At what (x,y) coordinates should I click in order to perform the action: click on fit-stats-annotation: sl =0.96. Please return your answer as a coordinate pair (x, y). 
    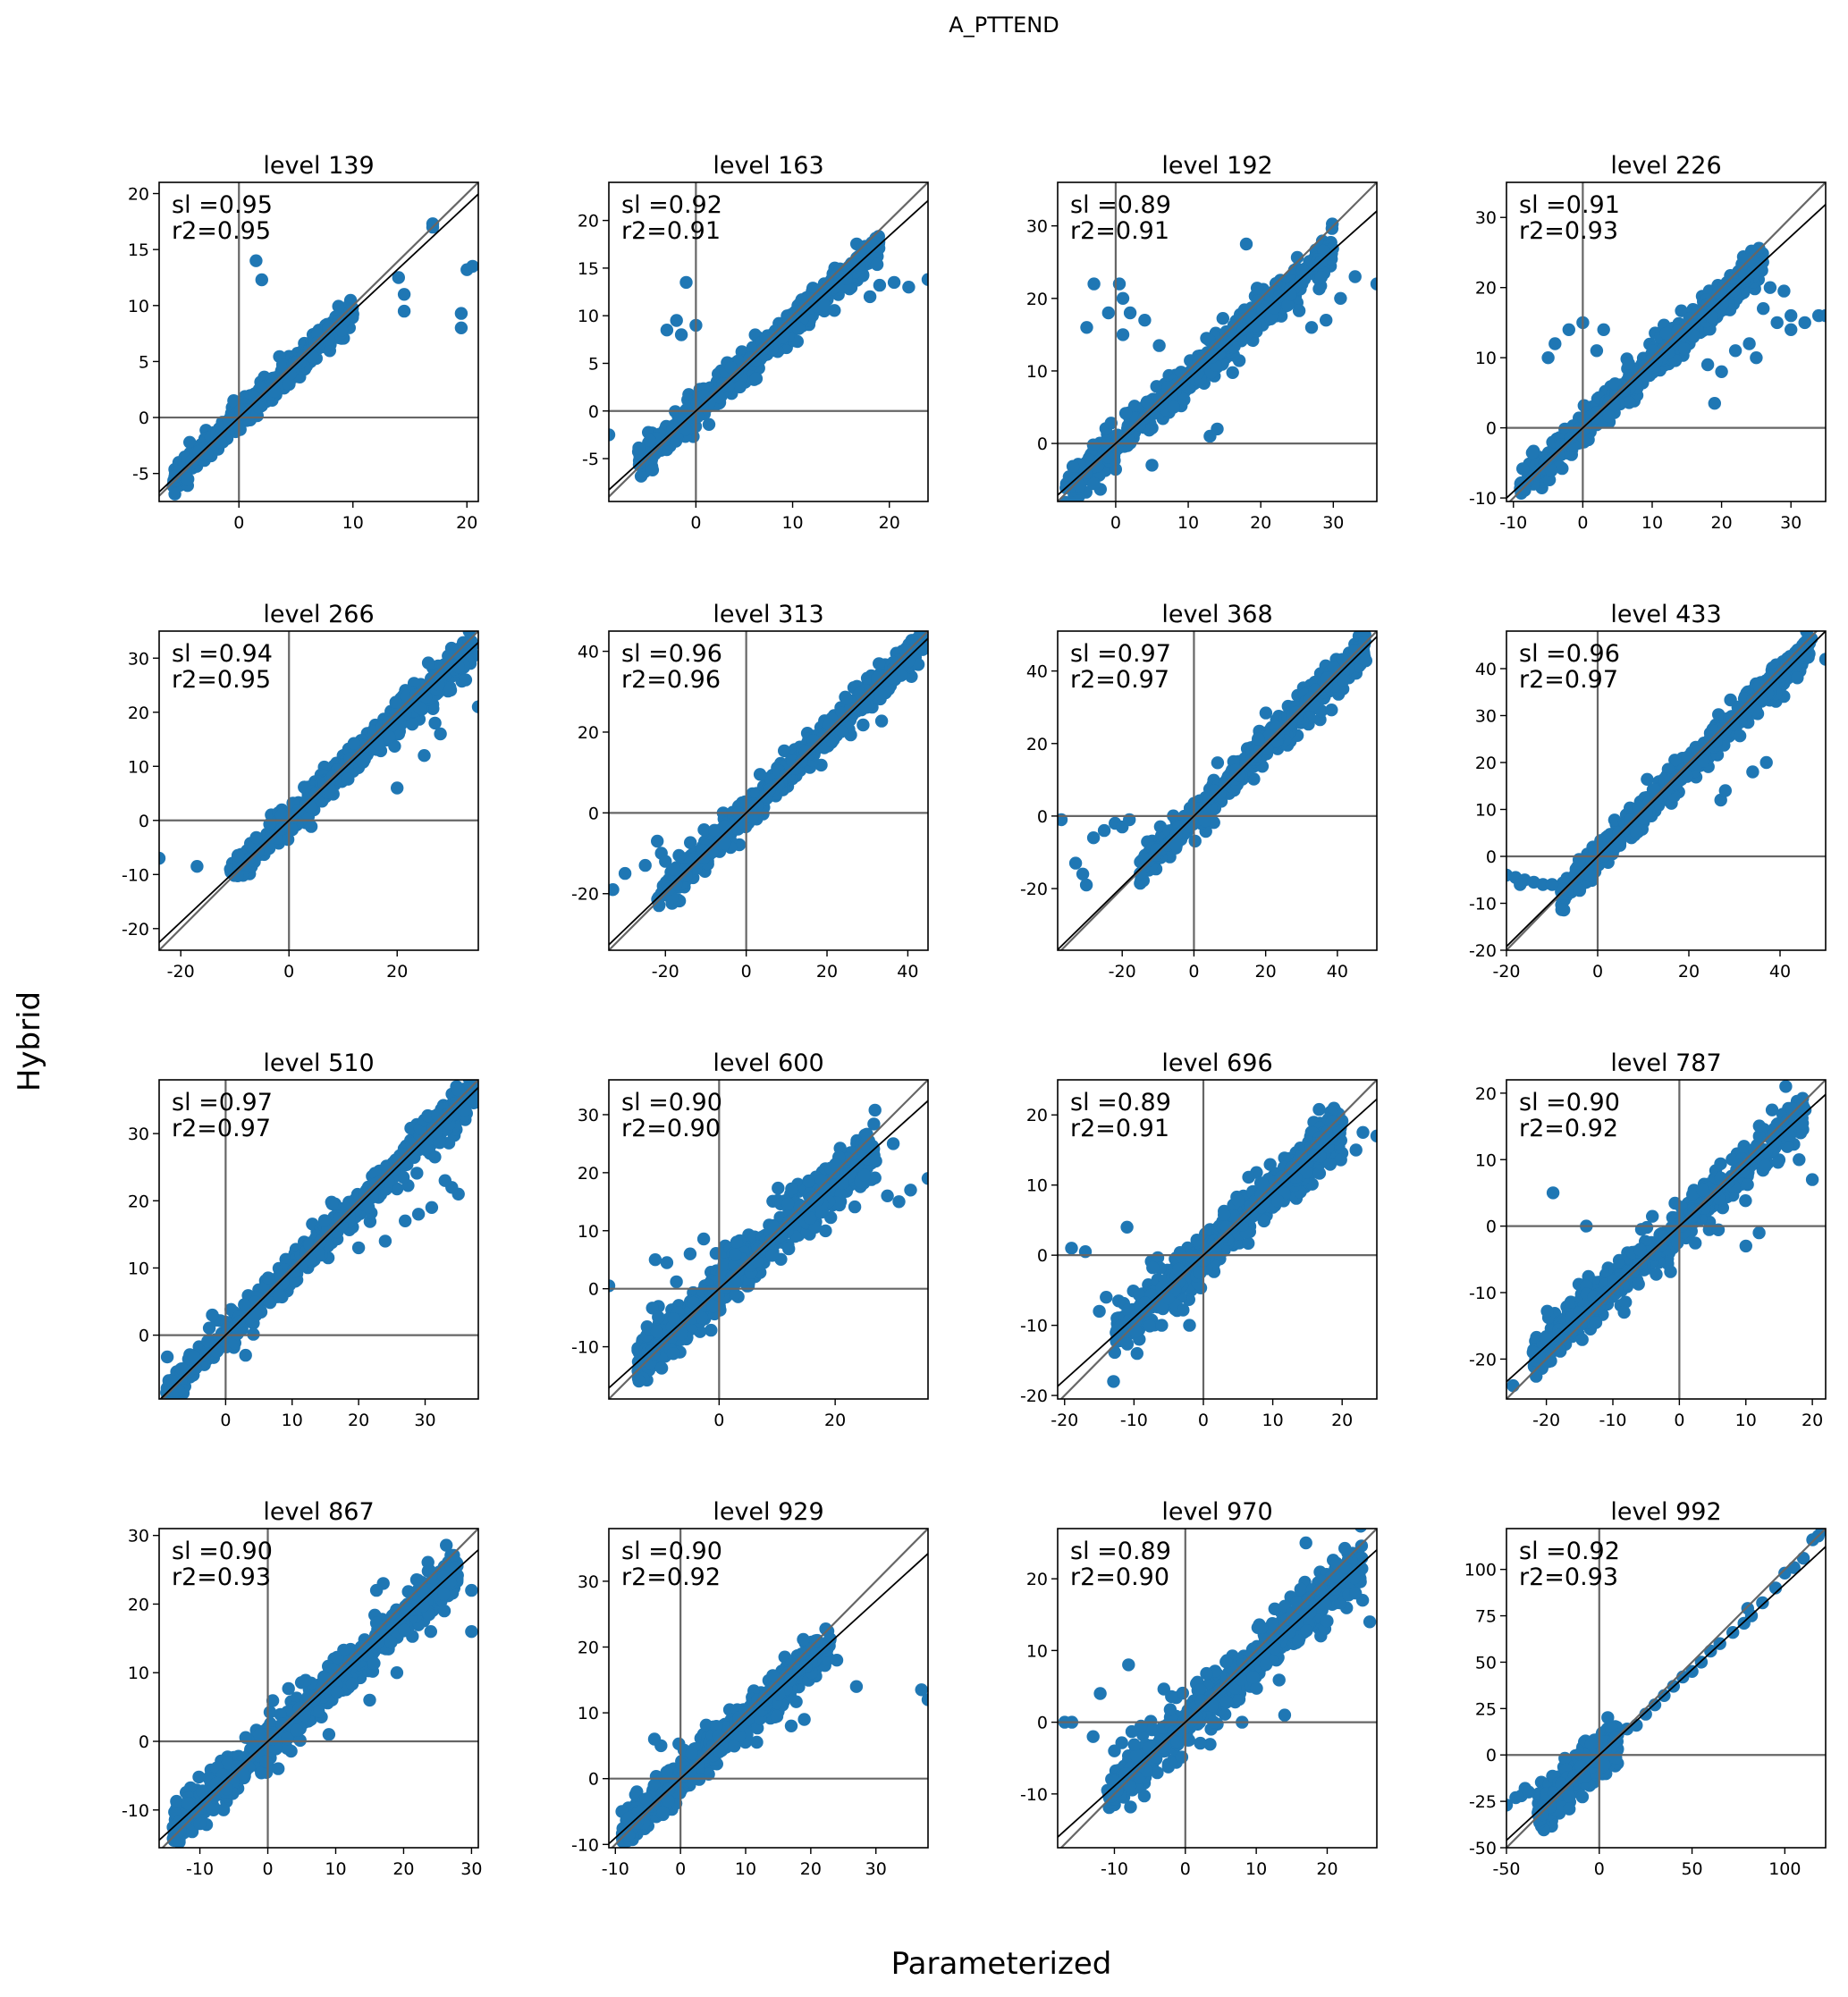
    Looking at the image, I should click on (671, 654).